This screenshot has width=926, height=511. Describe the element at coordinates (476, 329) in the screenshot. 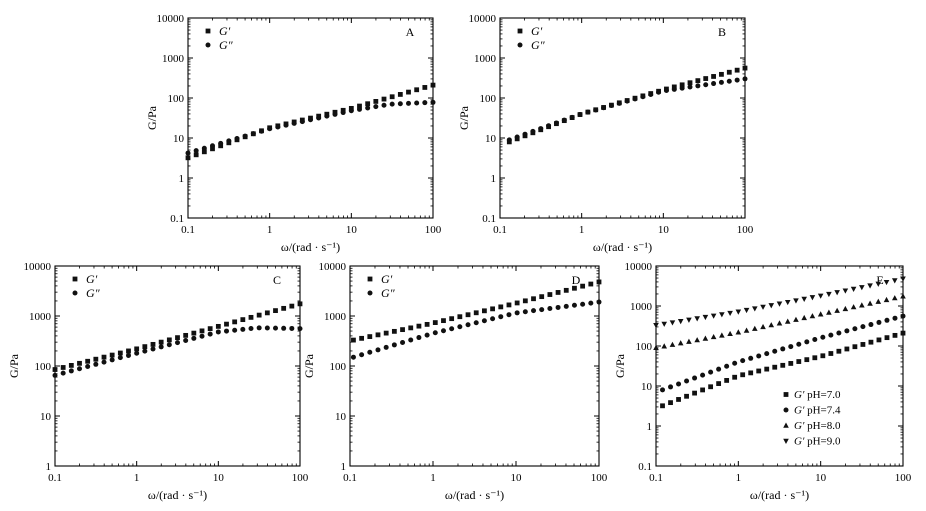

I see `series-G″` at that location.